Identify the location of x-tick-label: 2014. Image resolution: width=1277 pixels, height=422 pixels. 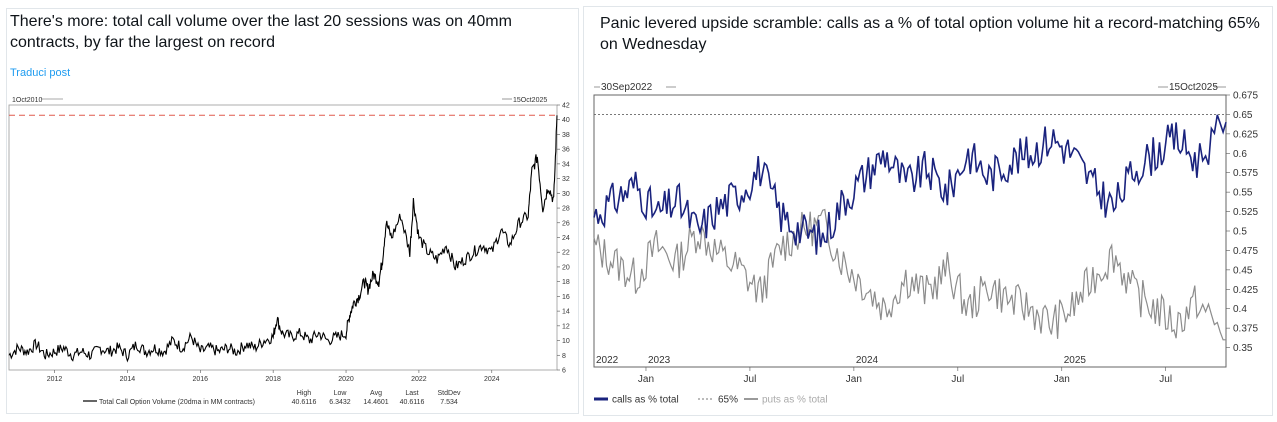
(128, 379).